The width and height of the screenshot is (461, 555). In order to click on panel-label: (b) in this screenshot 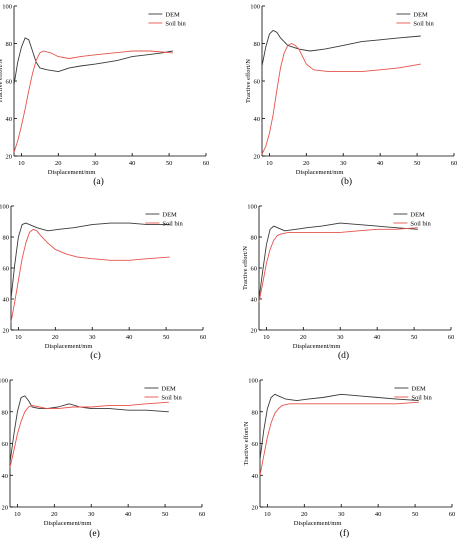, I will do `click(346, 181)`.